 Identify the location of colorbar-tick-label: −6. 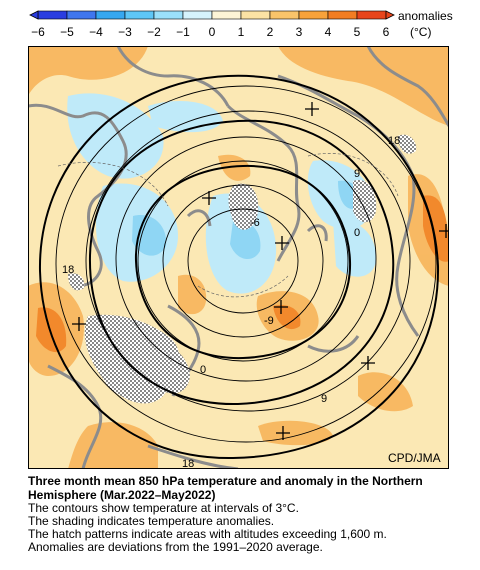
(38, 32).